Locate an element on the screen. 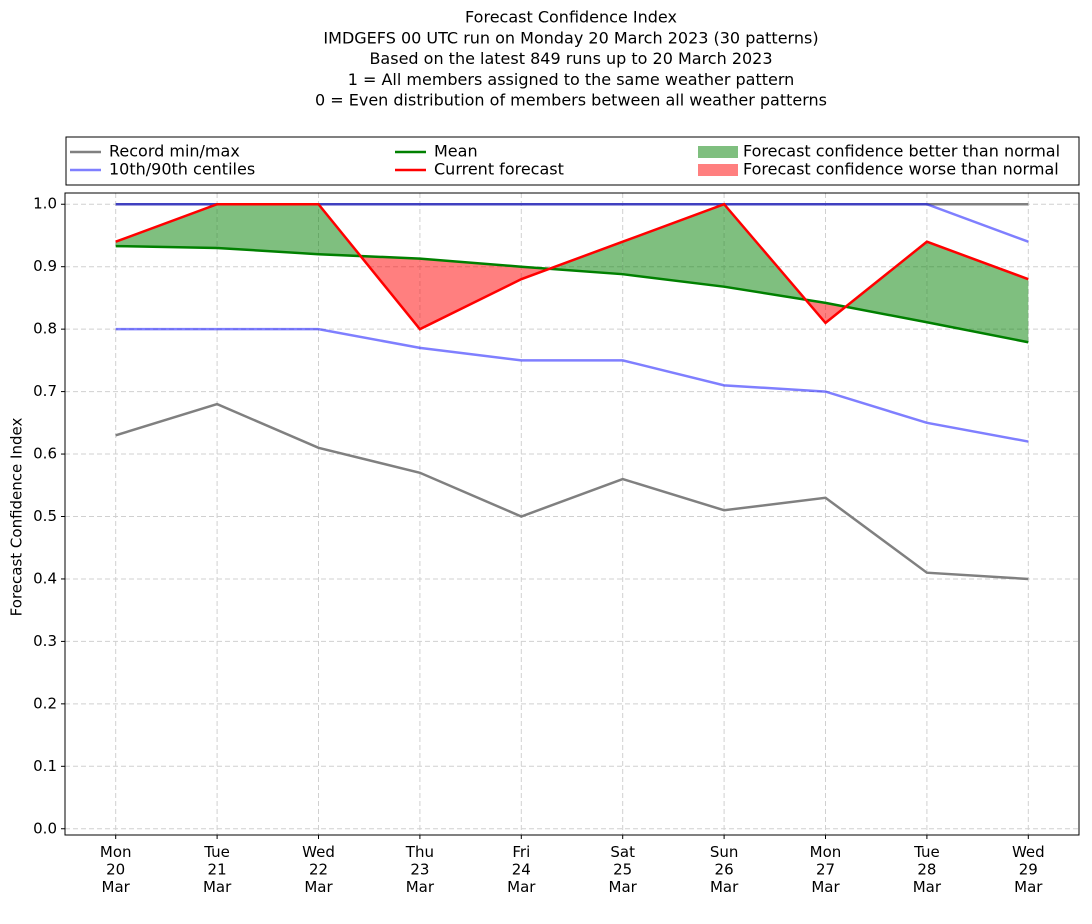 This screenshot has height=924, width=1092. y-tick-label: 0.1 is located at coordinates (45, 766).